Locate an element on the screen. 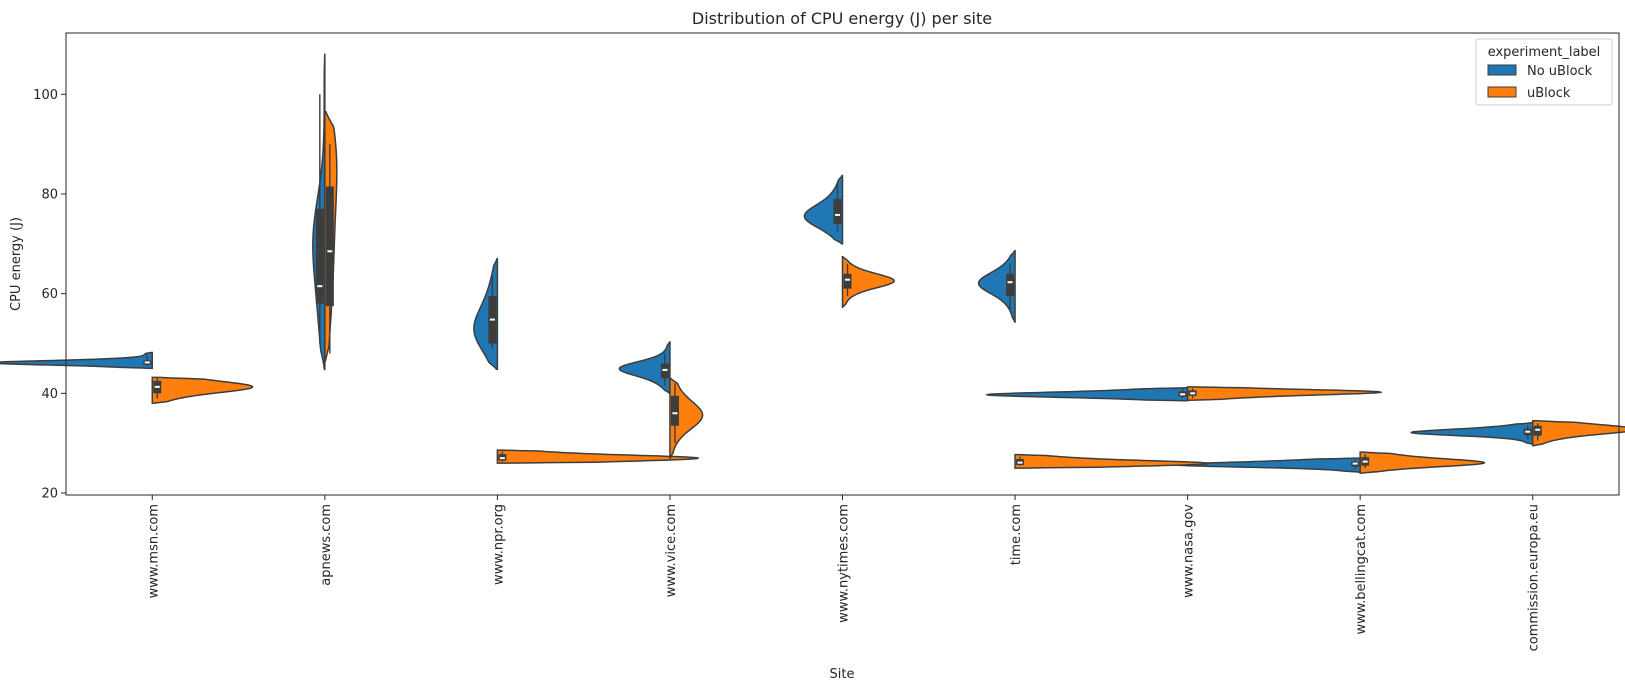 The image size is (1625, 690). x-tick-label: commission.europa.eu is located at coordinates (1534, 577).